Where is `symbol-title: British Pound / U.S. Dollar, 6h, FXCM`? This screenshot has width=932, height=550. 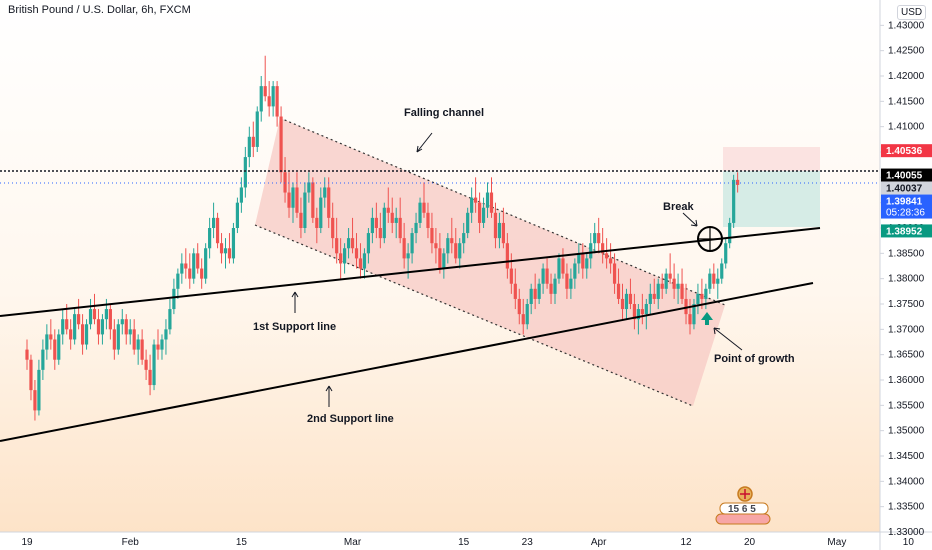 symbol-title: British Pound / U.S. Dollar, 6h, FXCM is located at coordinates (99, 10).